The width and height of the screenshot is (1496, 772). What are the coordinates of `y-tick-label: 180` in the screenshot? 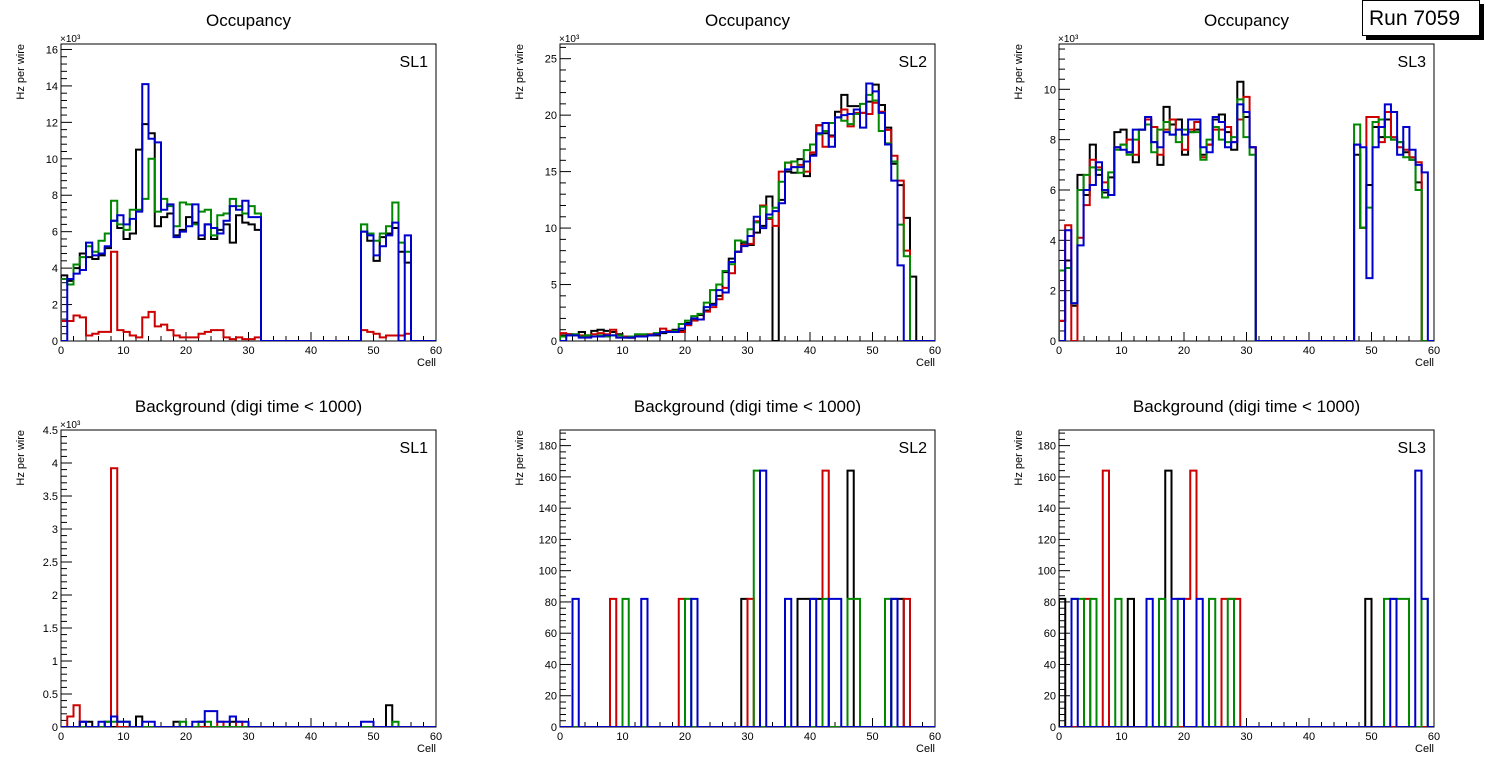 It's located at (1047, 447).